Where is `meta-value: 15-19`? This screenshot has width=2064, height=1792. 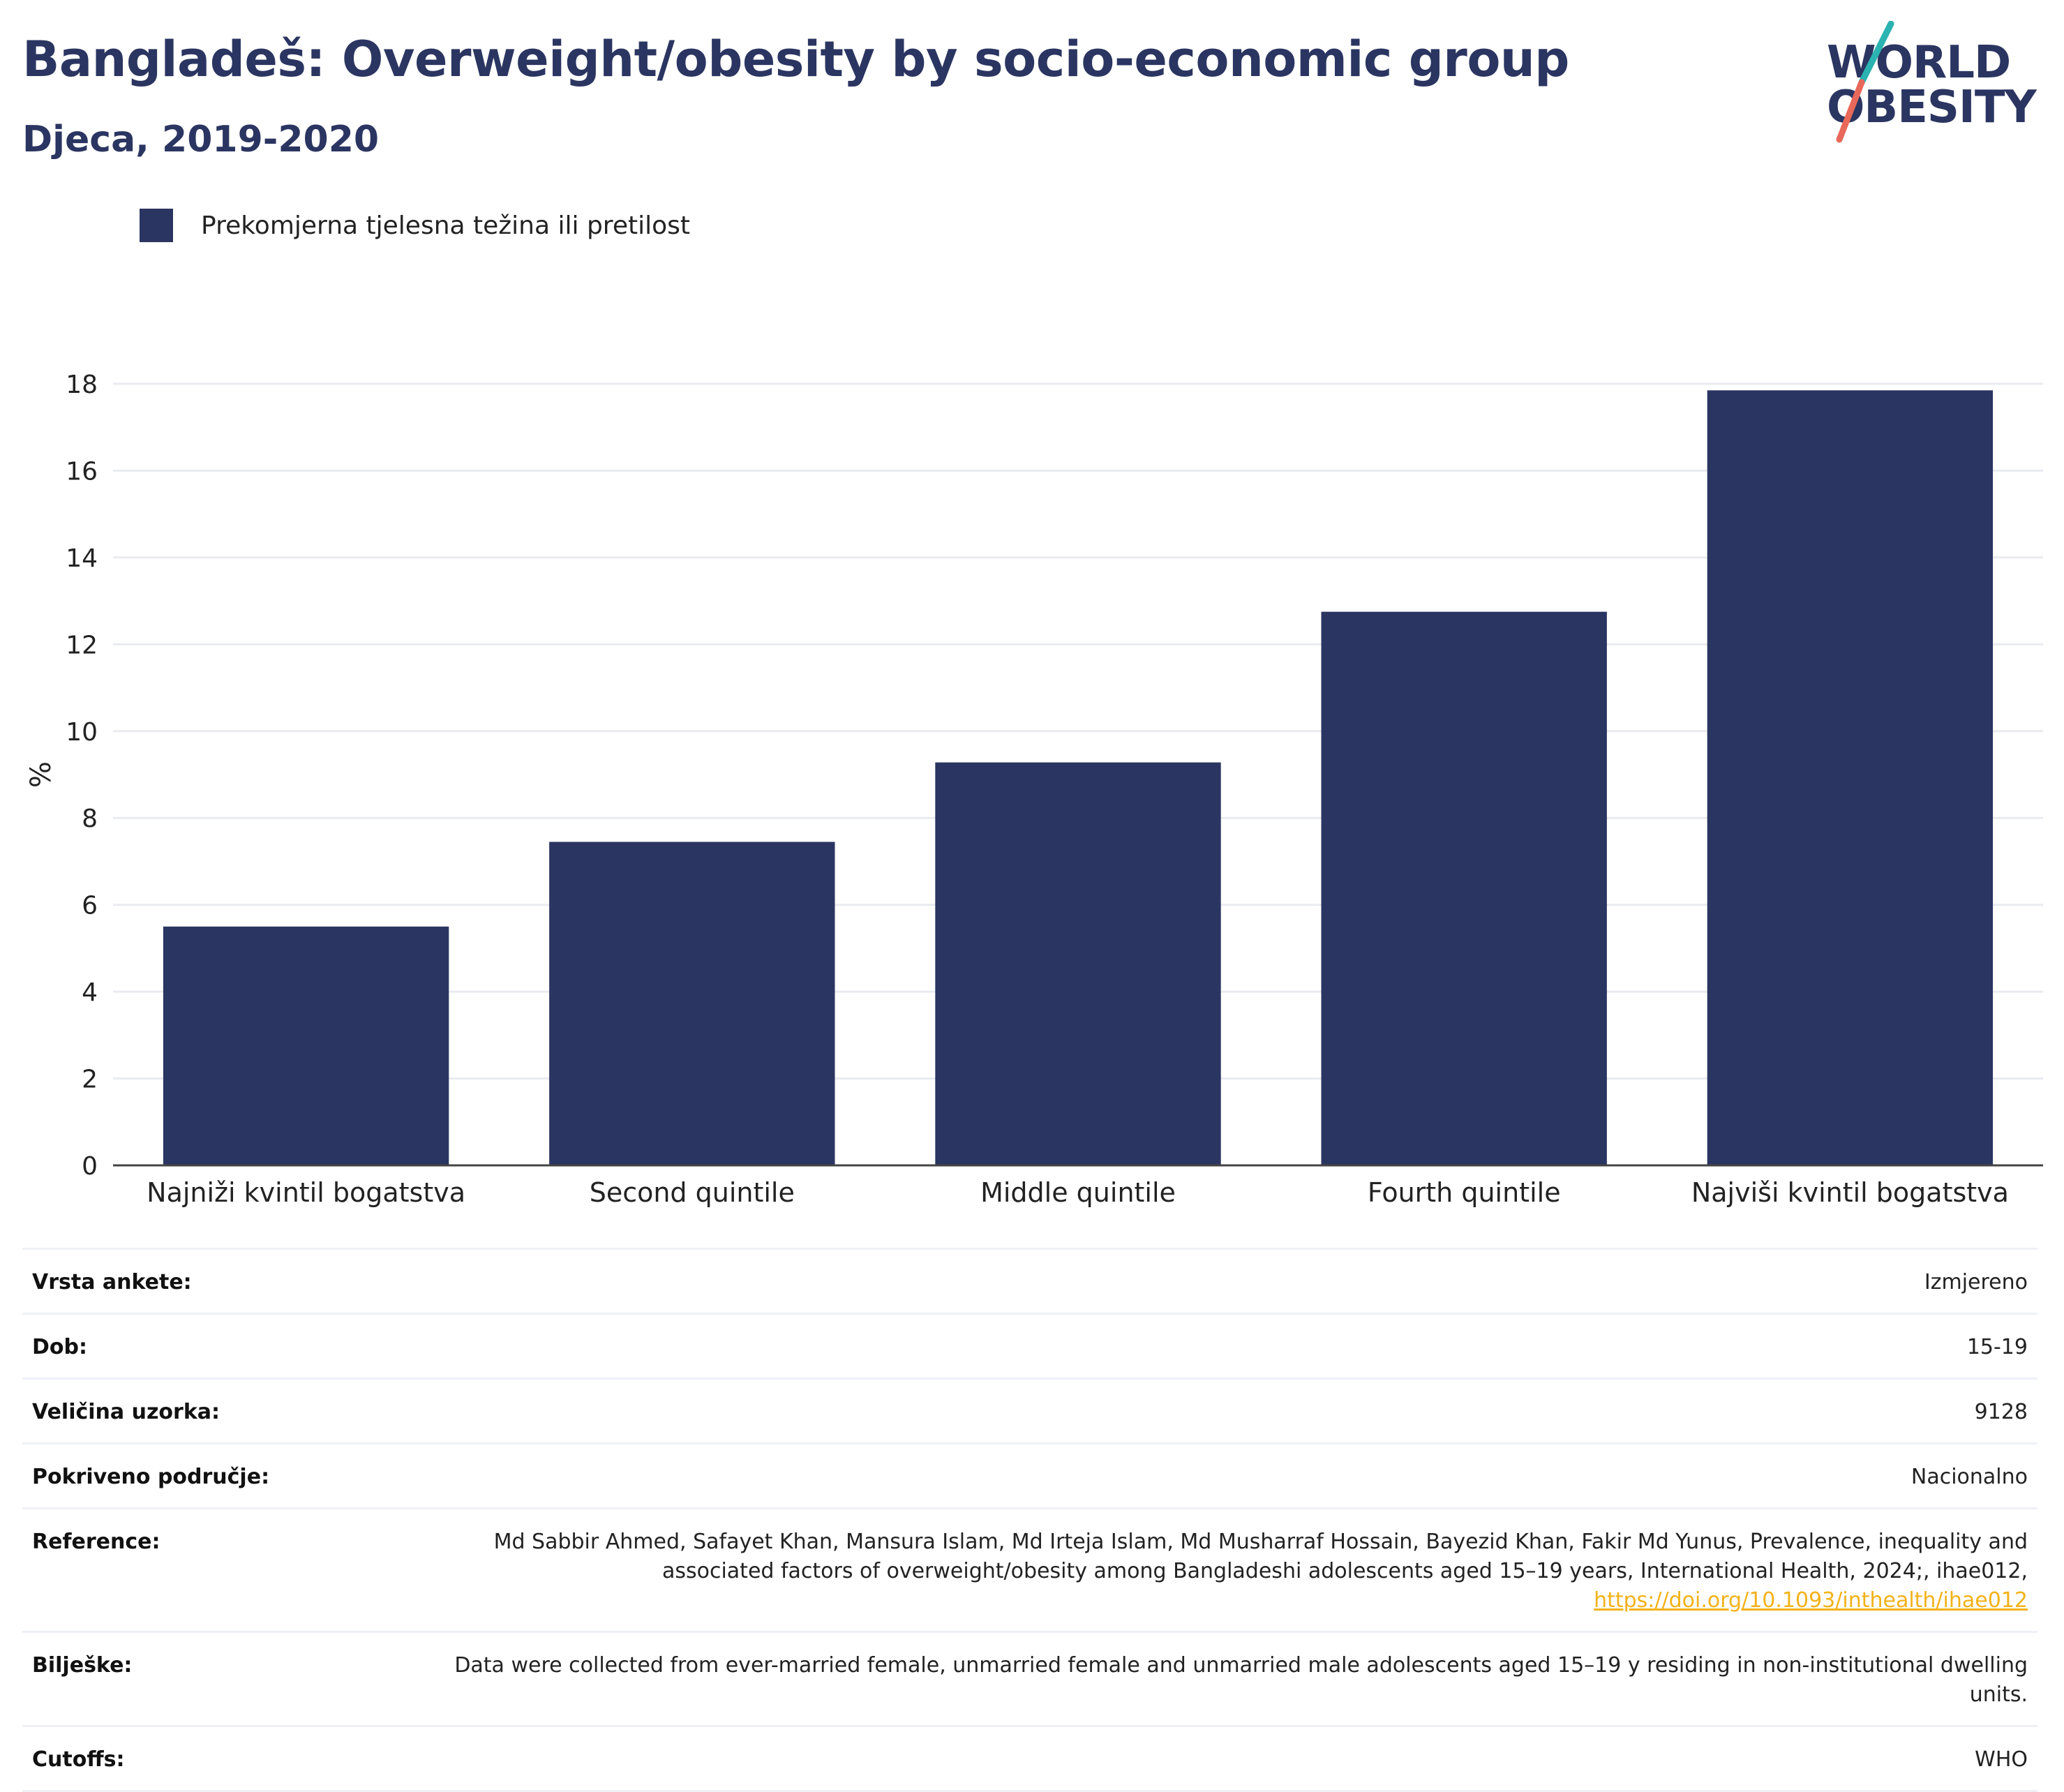
meta-value: 15-19 is located at coordinates (1997, 1347).